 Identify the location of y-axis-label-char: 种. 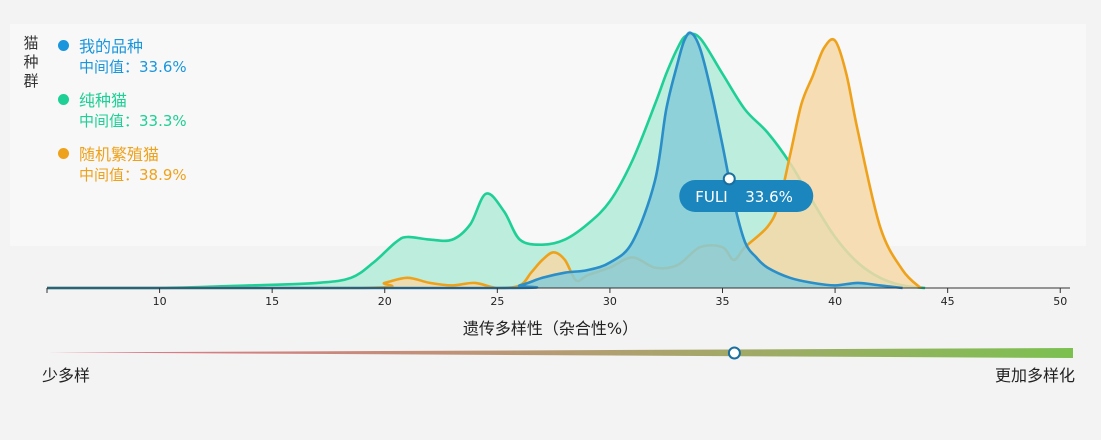
(31, 62).